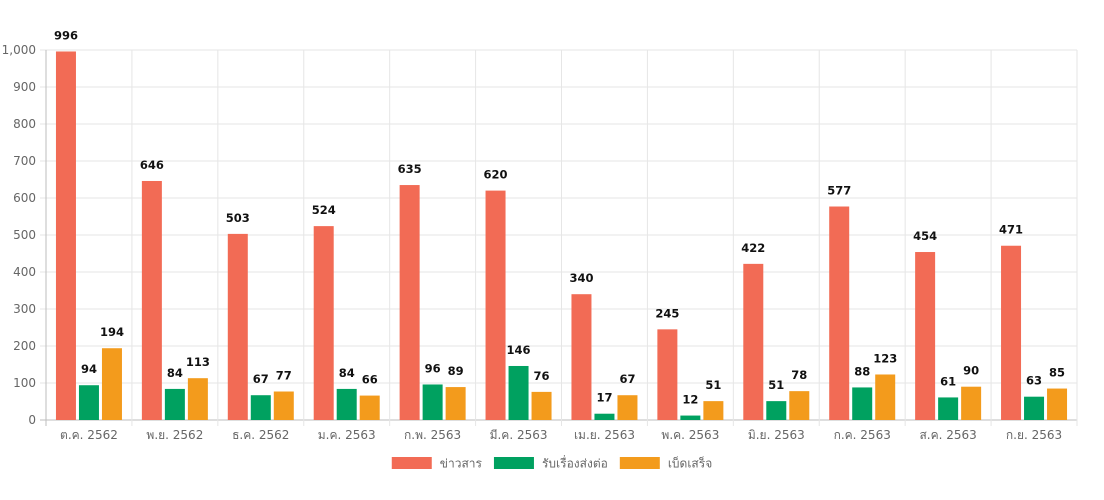 The image size is (1104, 500). I want to click on data-label: 89, so click(456, 371).